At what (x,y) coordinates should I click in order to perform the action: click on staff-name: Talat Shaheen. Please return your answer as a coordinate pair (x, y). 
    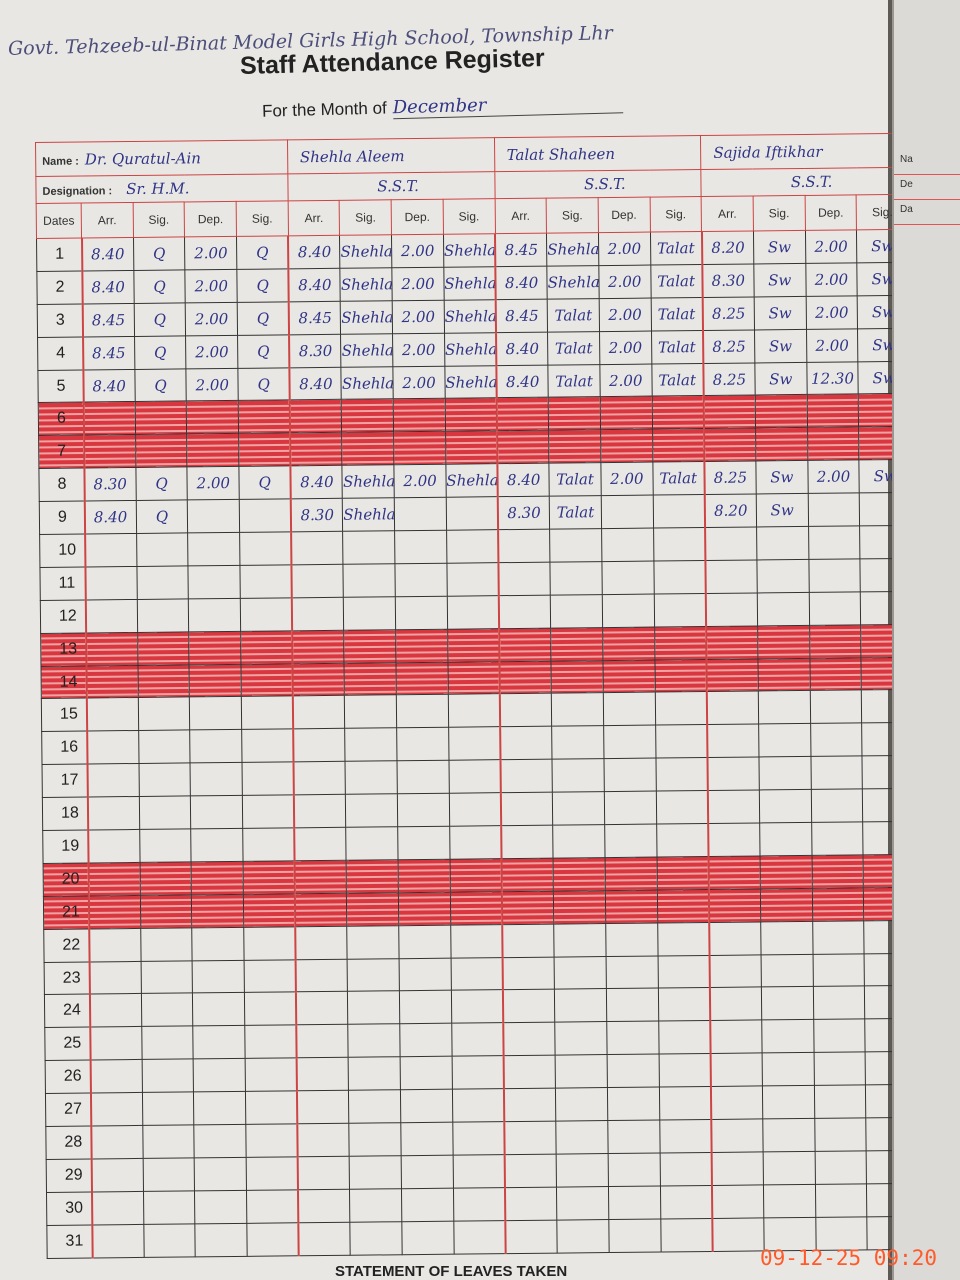
    Looking at the image, I should click on (561, 154).